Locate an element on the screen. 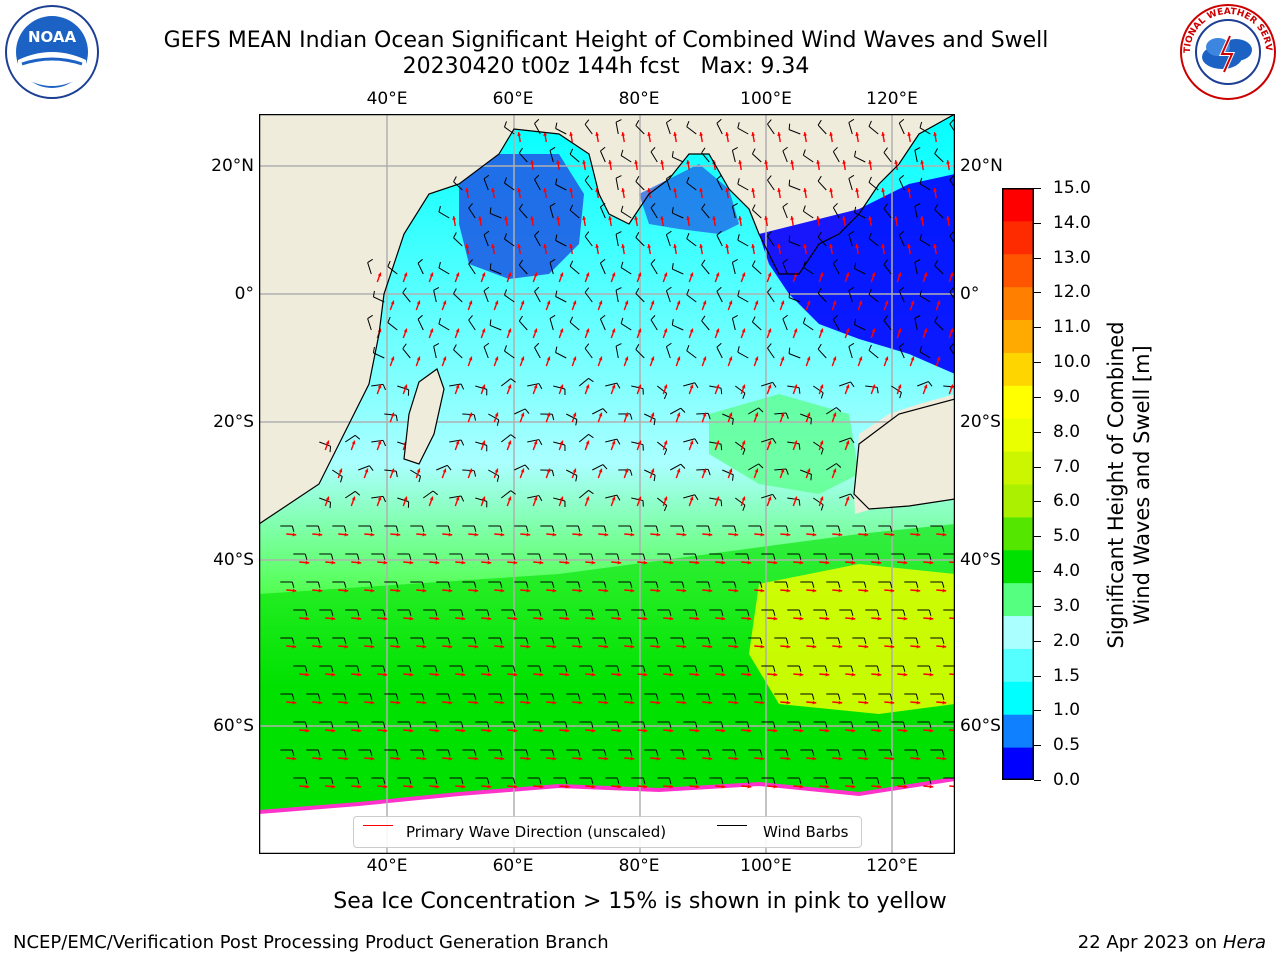 This screenshot has width=1280, height=960. lon-tick-bottom-60e: 60°E is located at coordinates (513, 866).